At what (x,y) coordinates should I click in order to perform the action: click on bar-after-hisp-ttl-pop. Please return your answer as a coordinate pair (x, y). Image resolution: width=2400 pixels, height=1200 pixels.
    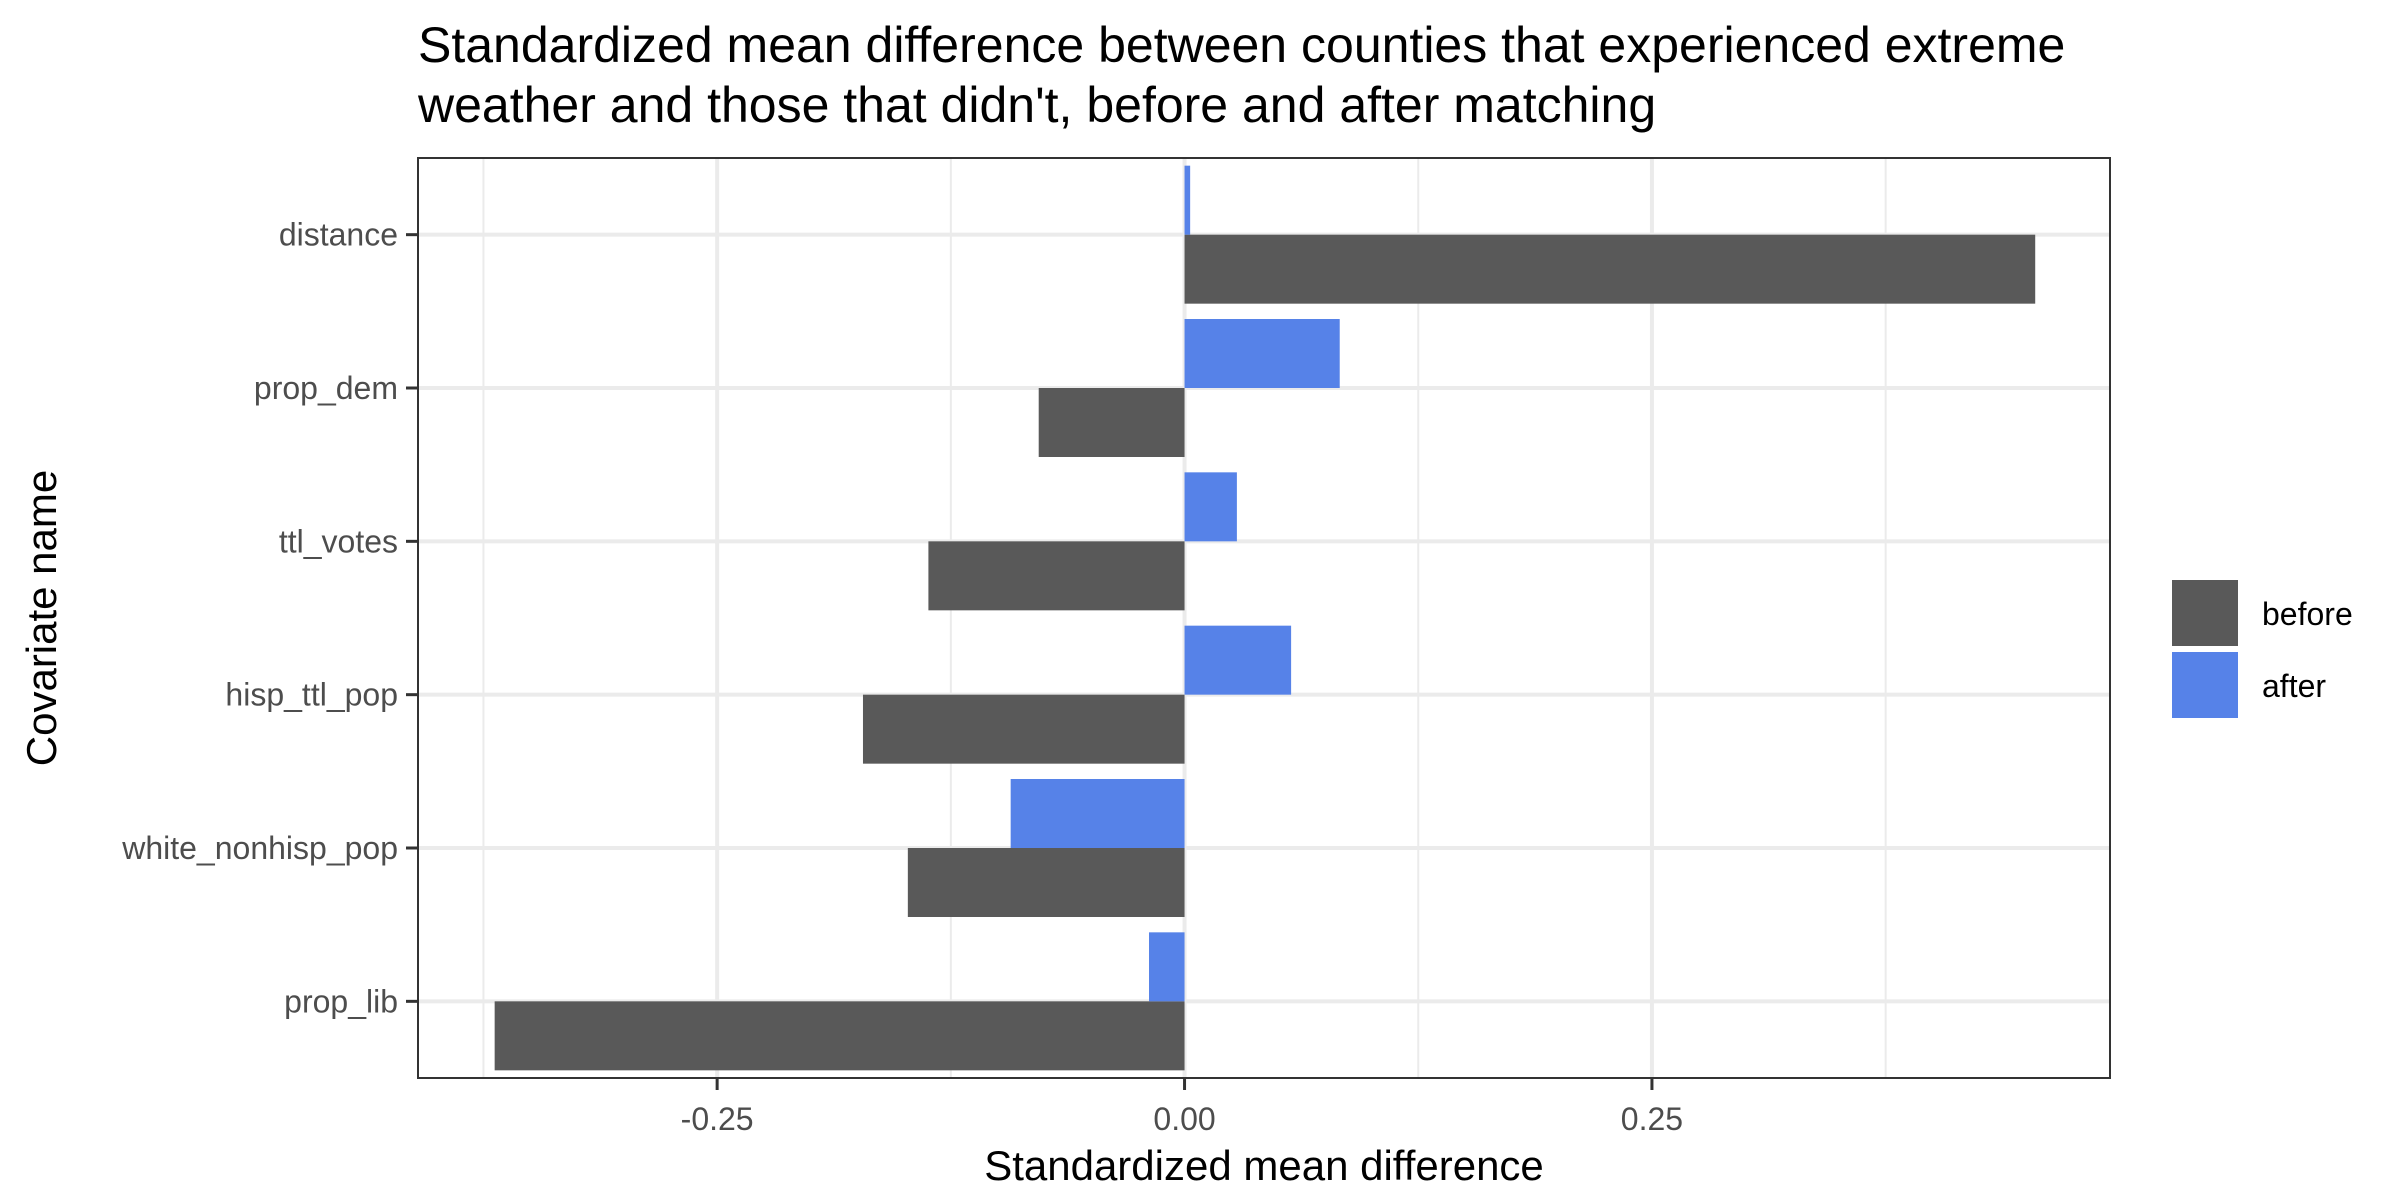
    Looking at the image, I should click on (1238, 660).